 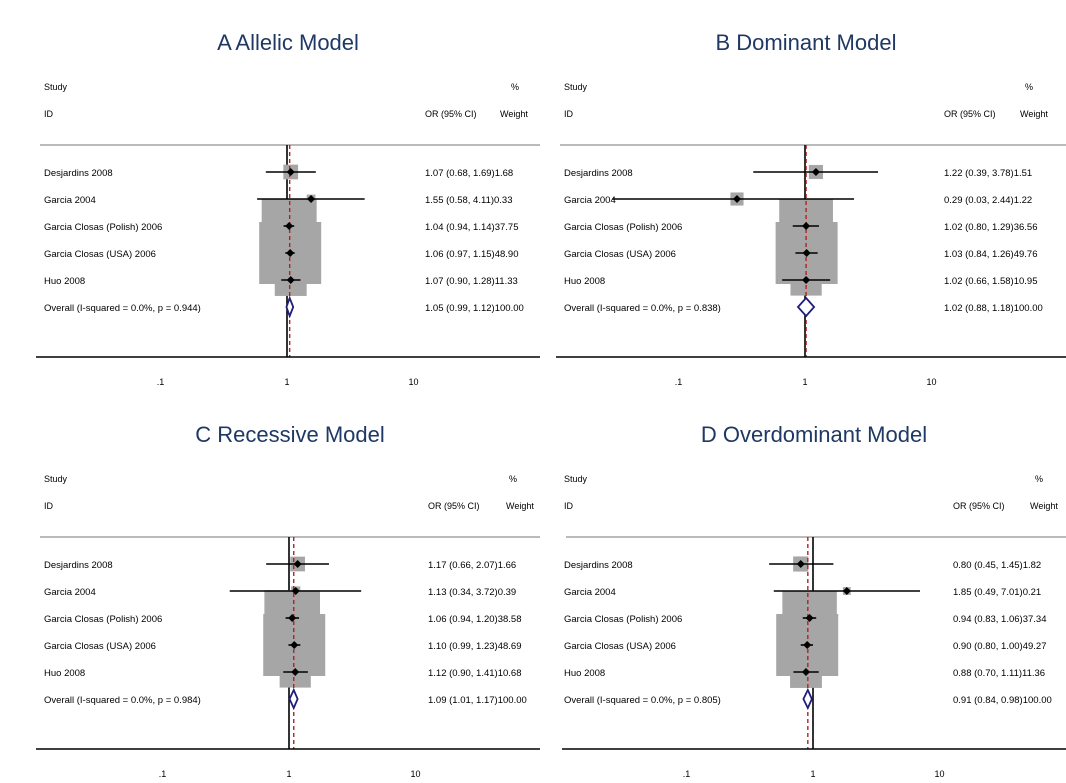 What do you see at coordinates (1002, 700) in the screenshot?
I see `overall-or-text: 0.91 (0.84, 0.98)100.00` at bounding box center [1002, 700].